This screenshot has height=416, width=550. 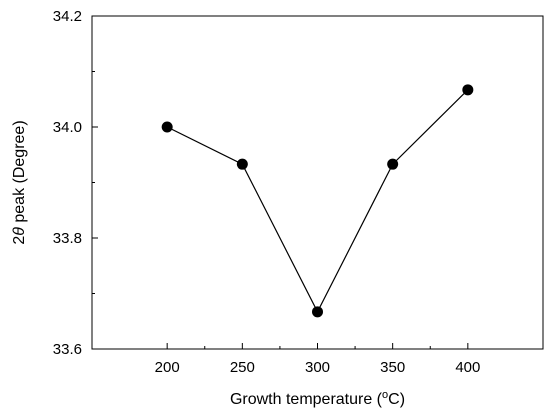 I want to click on x-axis-title-suffix: C), so click(x=396, y=399).